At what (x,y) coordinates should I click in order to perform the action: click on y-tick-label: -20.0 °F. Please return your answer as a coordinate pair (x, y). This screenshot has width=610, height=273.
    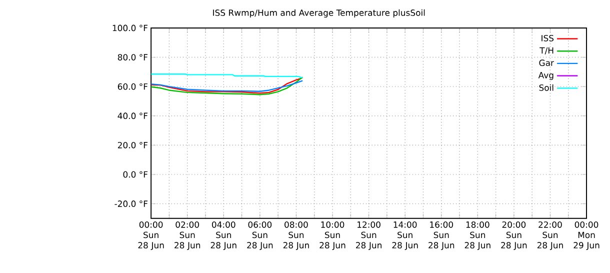
    Looking at the image, I should click on (131, 203).